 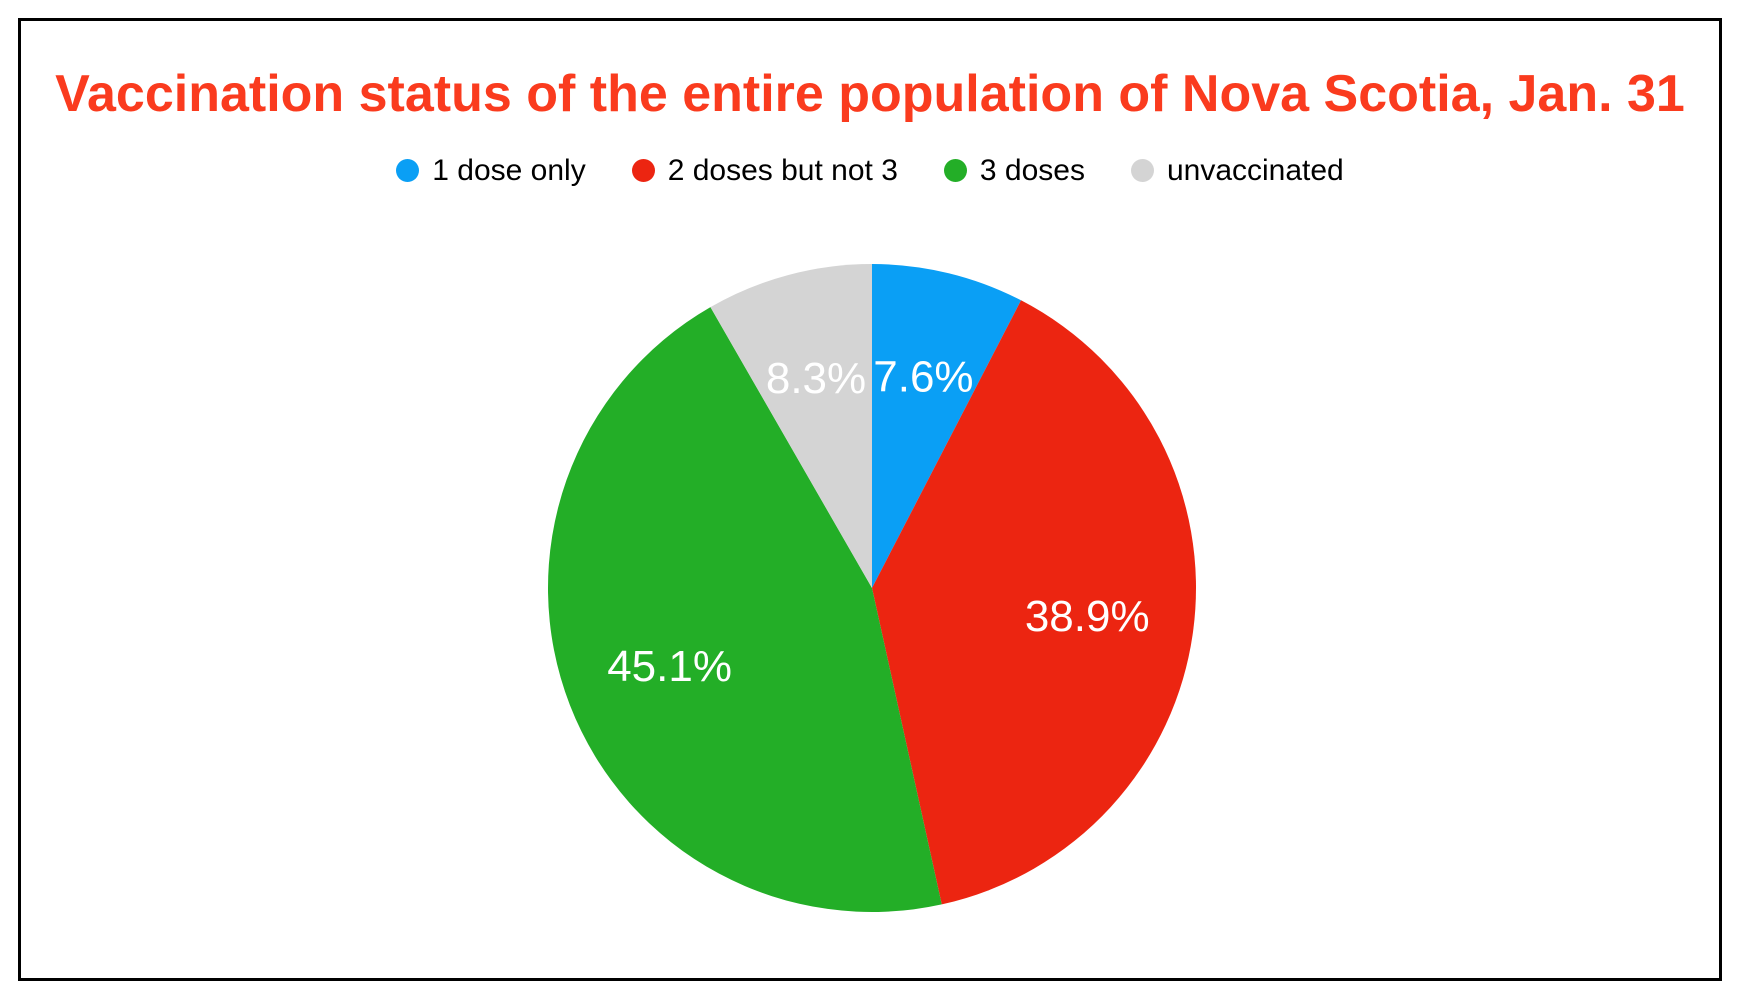 What do you see at coordinates (947, 426) in the screenshot?
I see `pie-slice-1-dose-only` at bounding box center [947, 426].